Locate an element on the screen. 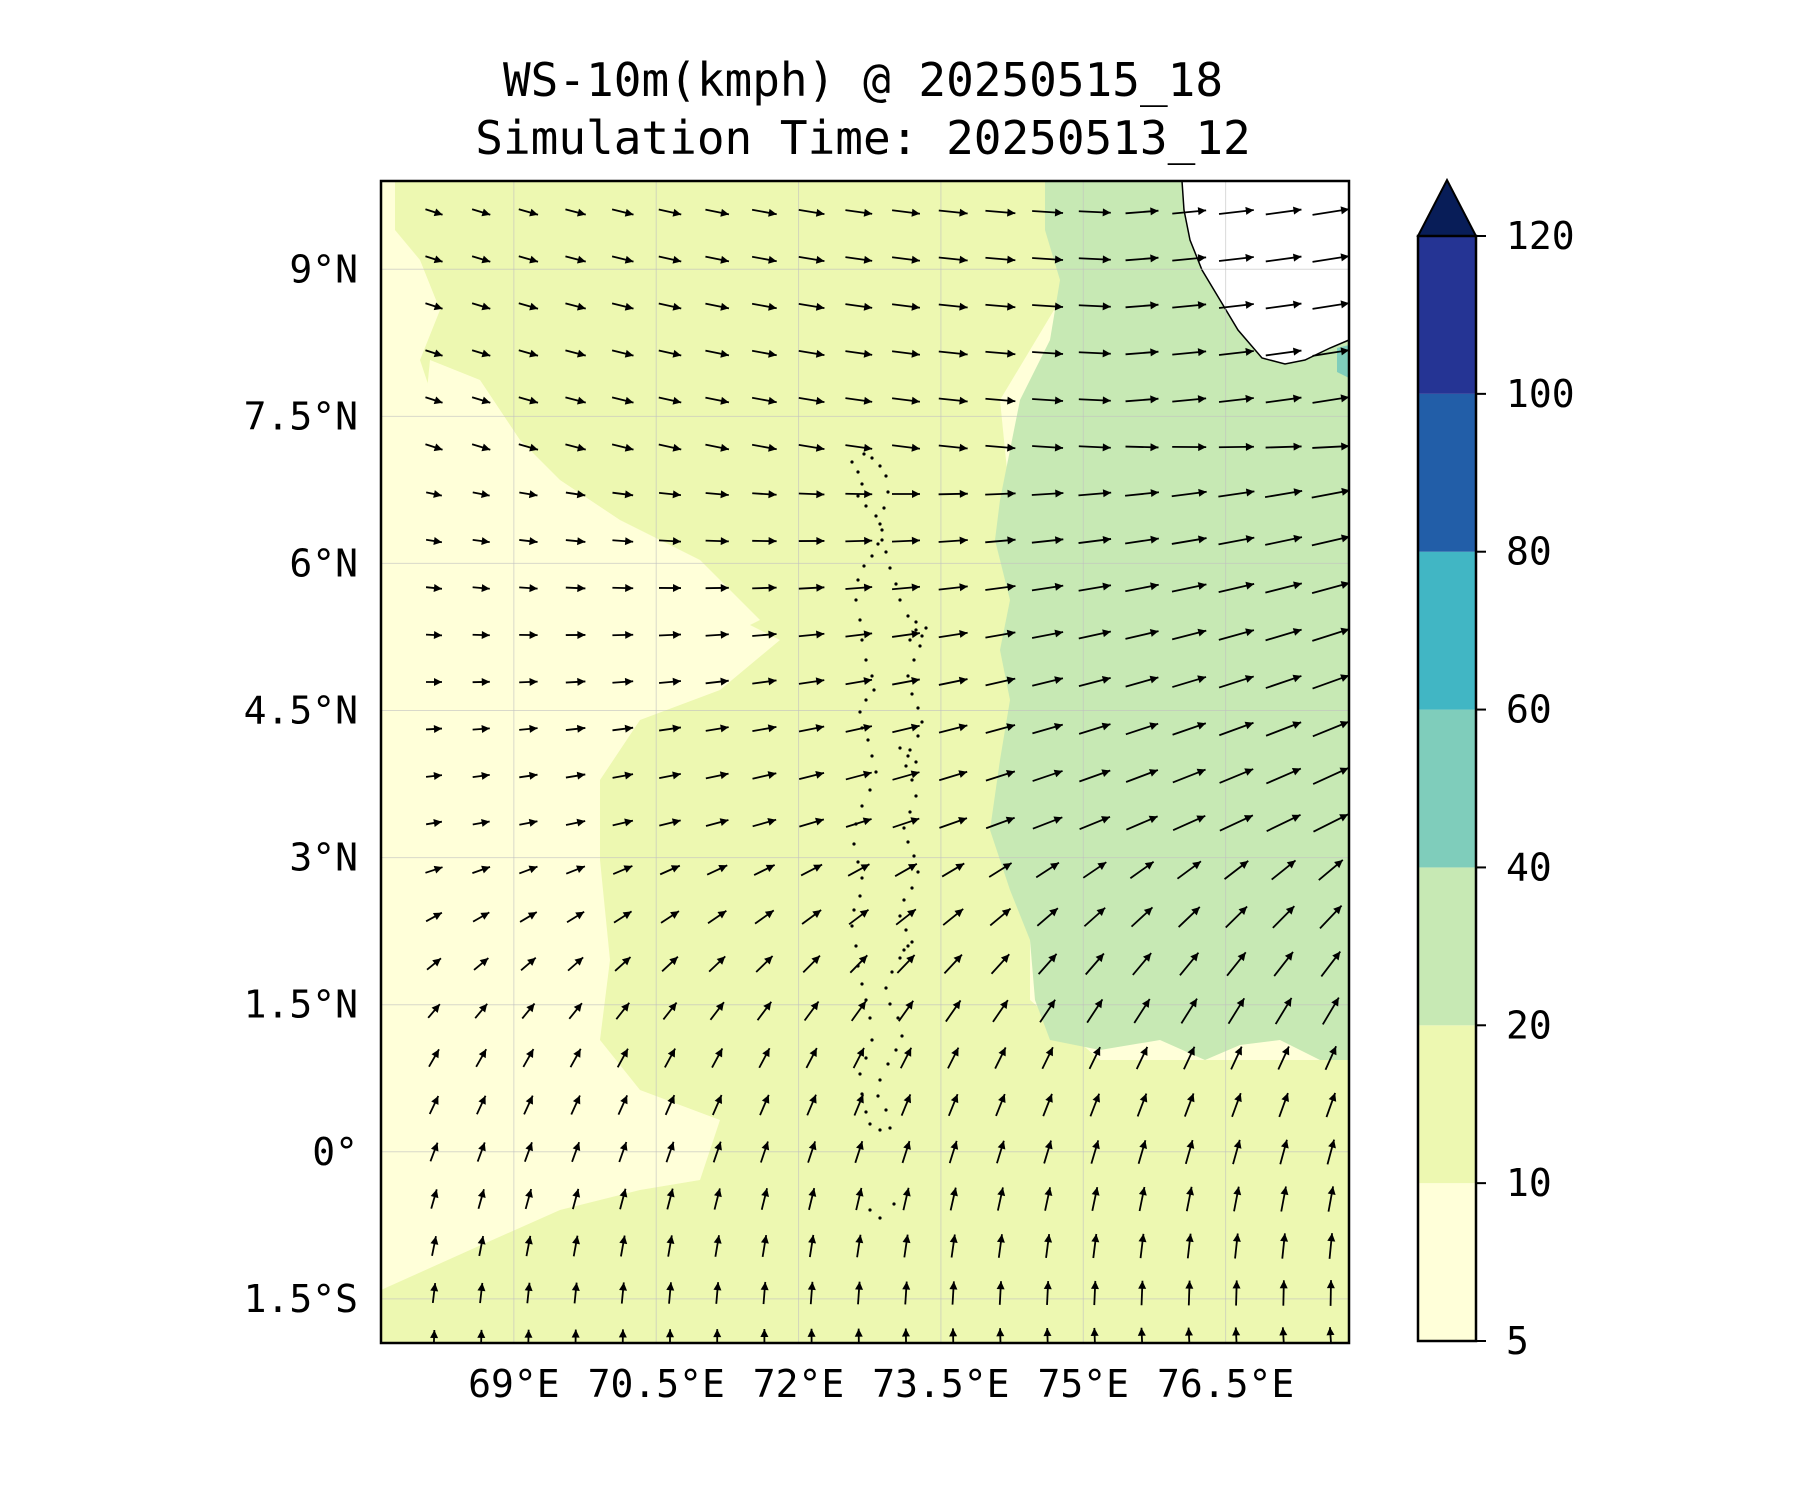 The width and height of the screenshot is (1800, 1500). lat-tick-label: 1.5°N is located at coordinates (301, 1005).